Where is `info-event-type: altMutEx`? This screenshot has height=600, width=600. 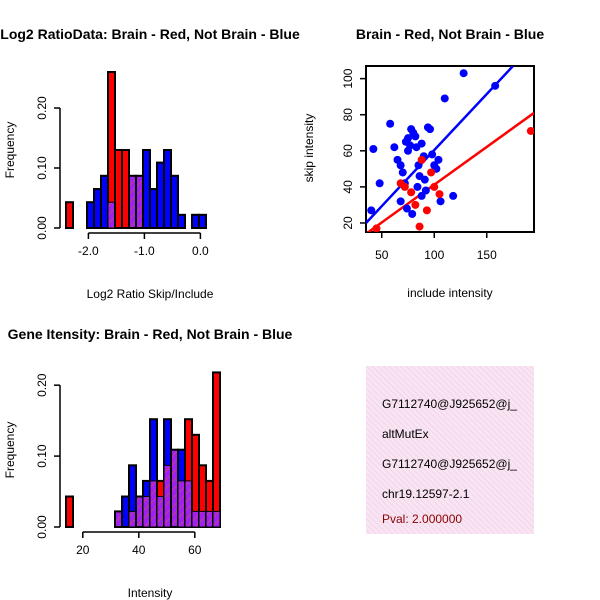
info-event-type: altMutEx is located at coordinates (405, 434).